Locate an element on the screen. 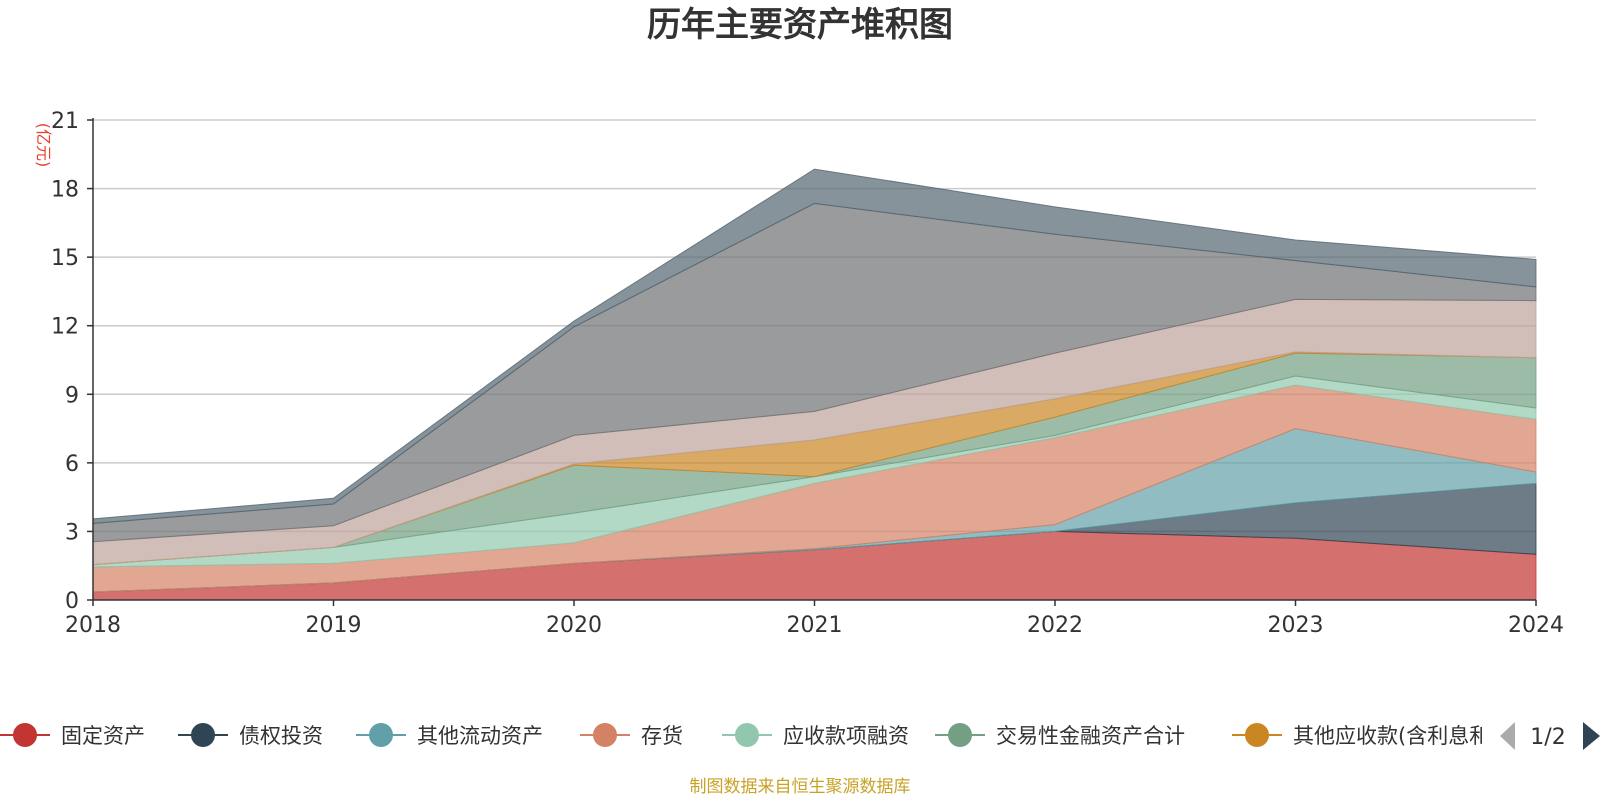  legend-label: 交易性金融资产合计 is located at coordinates (1090, 736).